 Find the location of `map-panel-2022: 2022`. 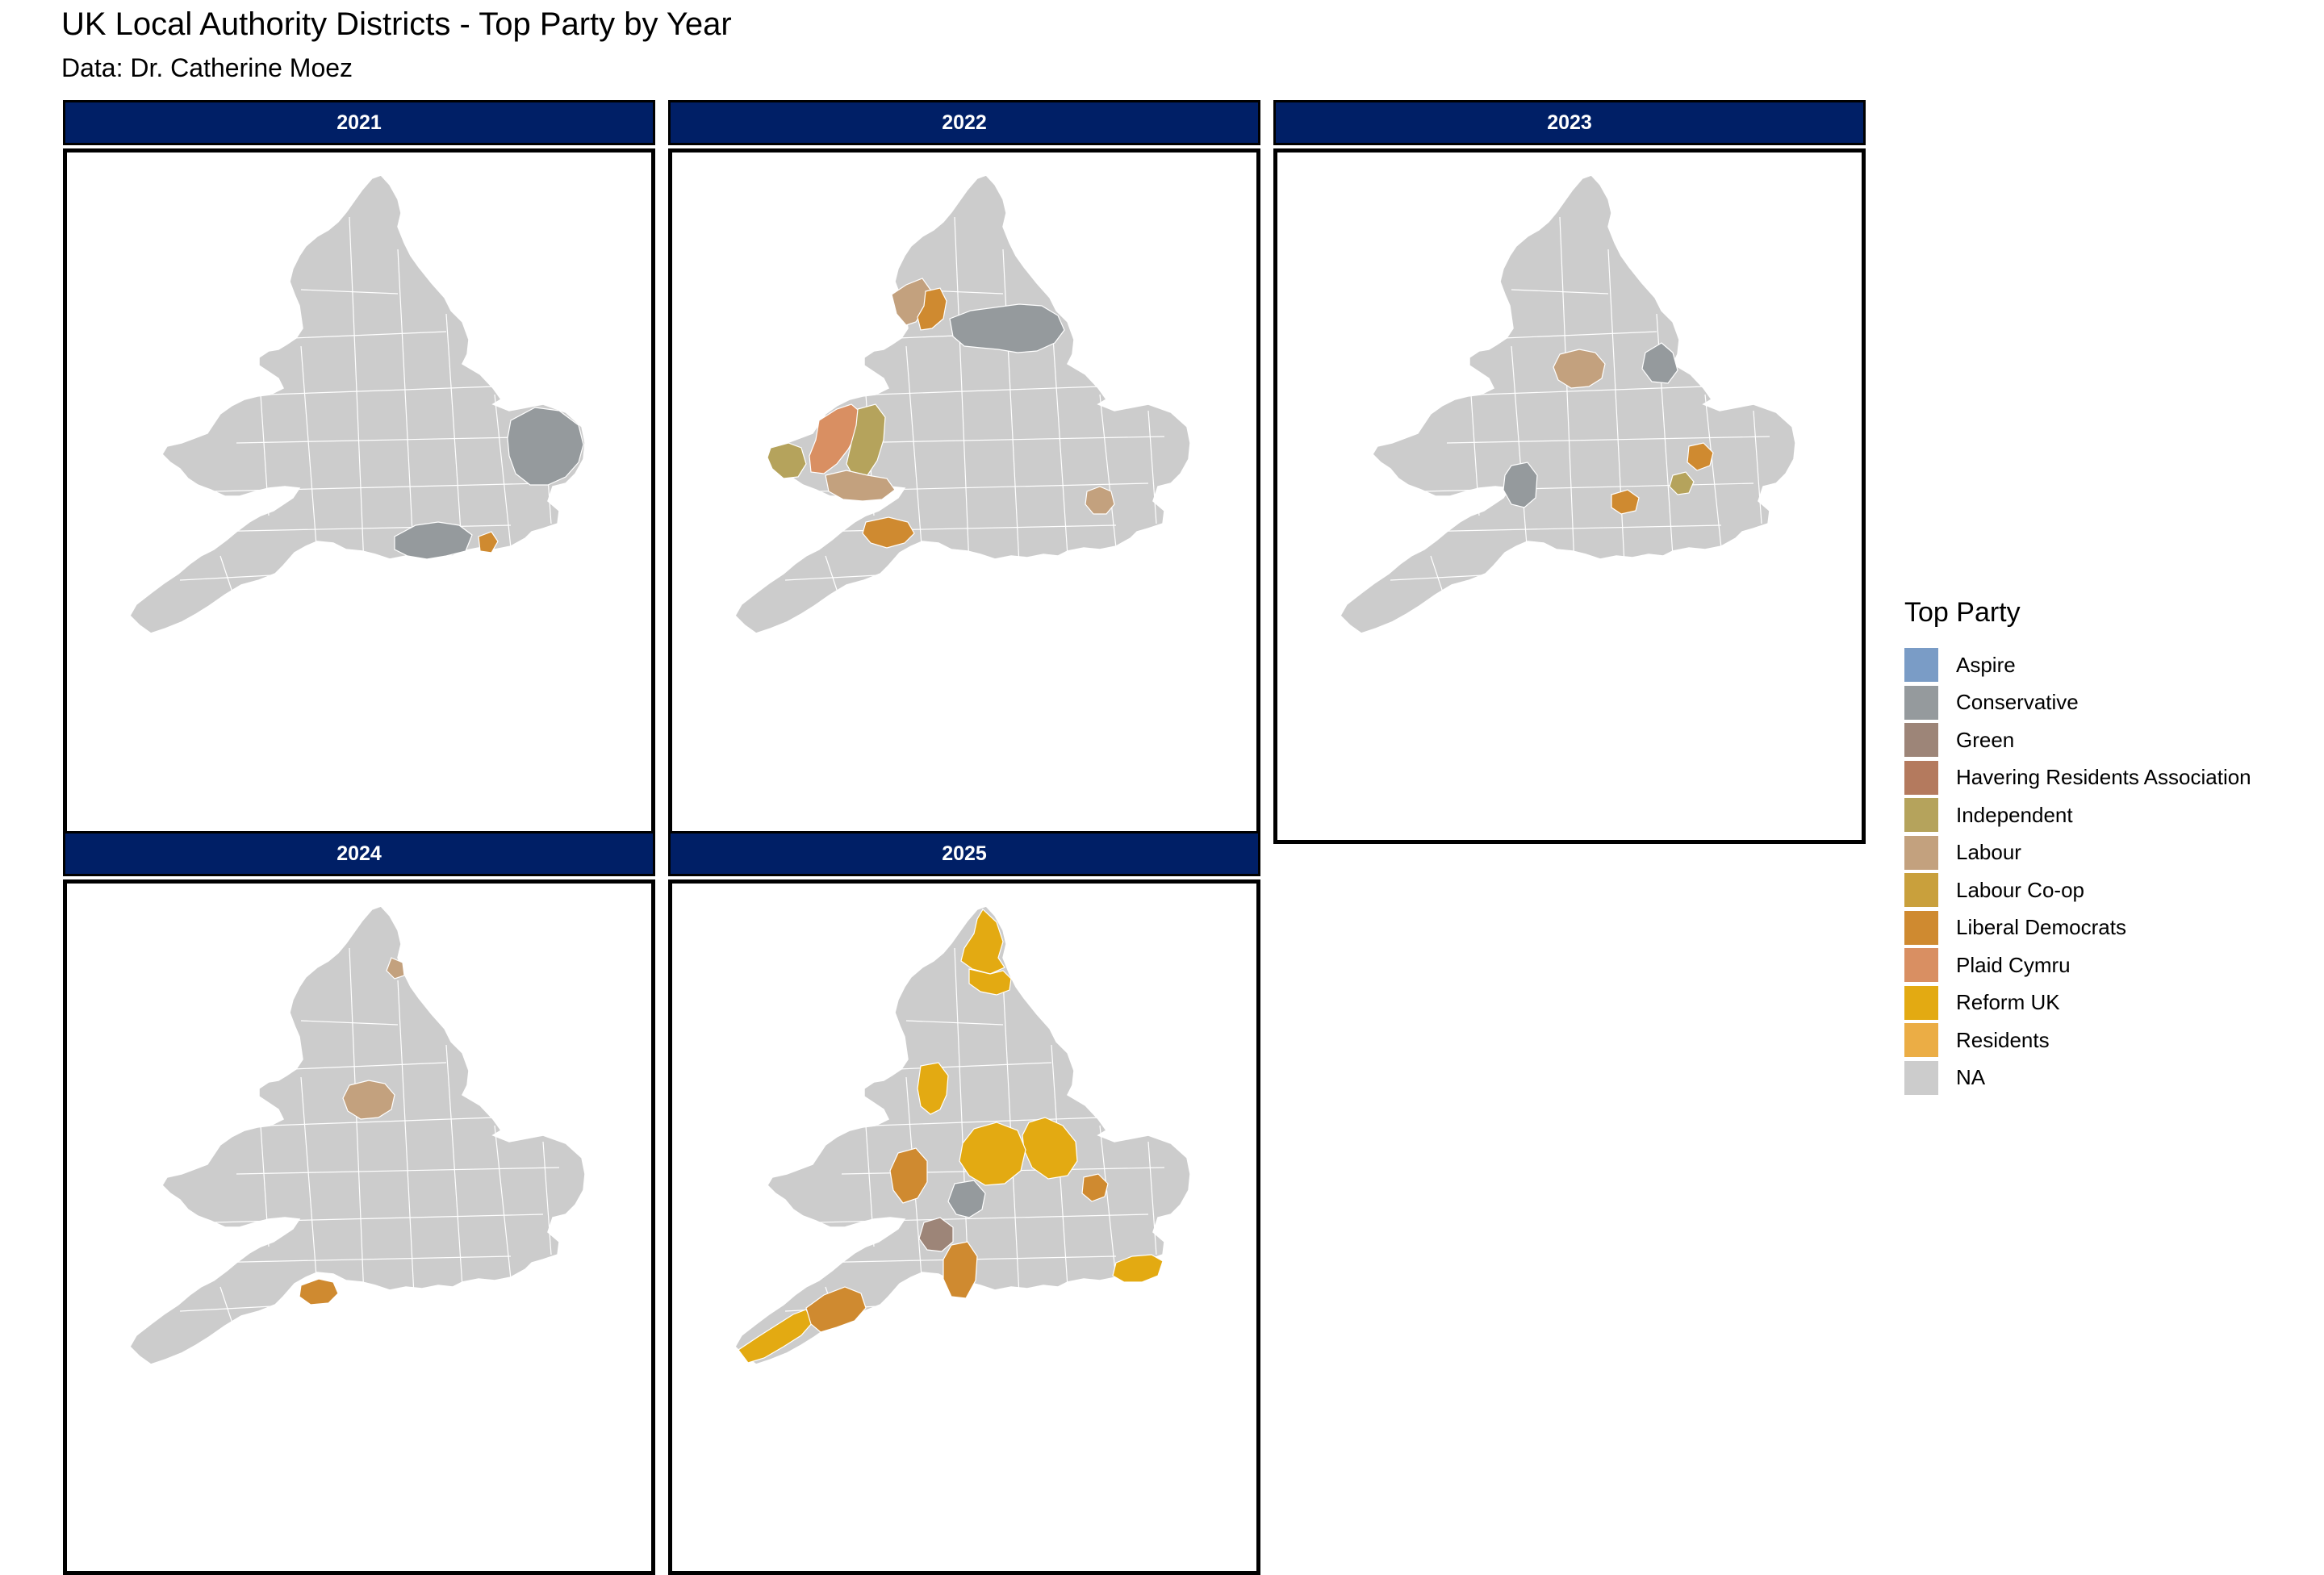

map-panel-2022: 2022 is located at coordinates (964, 472).